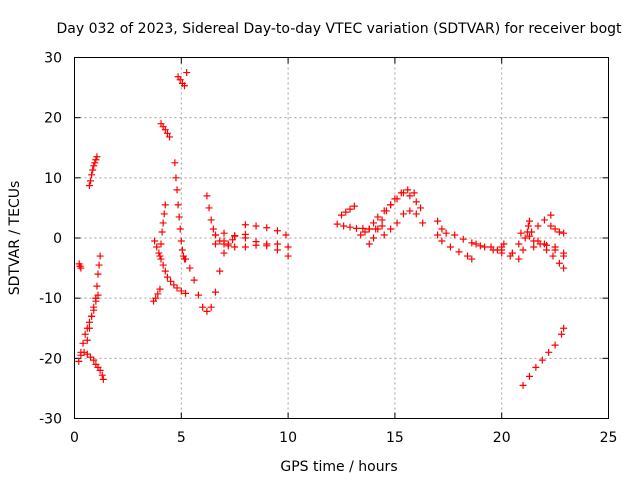 The image size is (640, 480). Describe the element at coordinates (395, 438) in the screenshot. I see `x-tick-label: 15` at that location.